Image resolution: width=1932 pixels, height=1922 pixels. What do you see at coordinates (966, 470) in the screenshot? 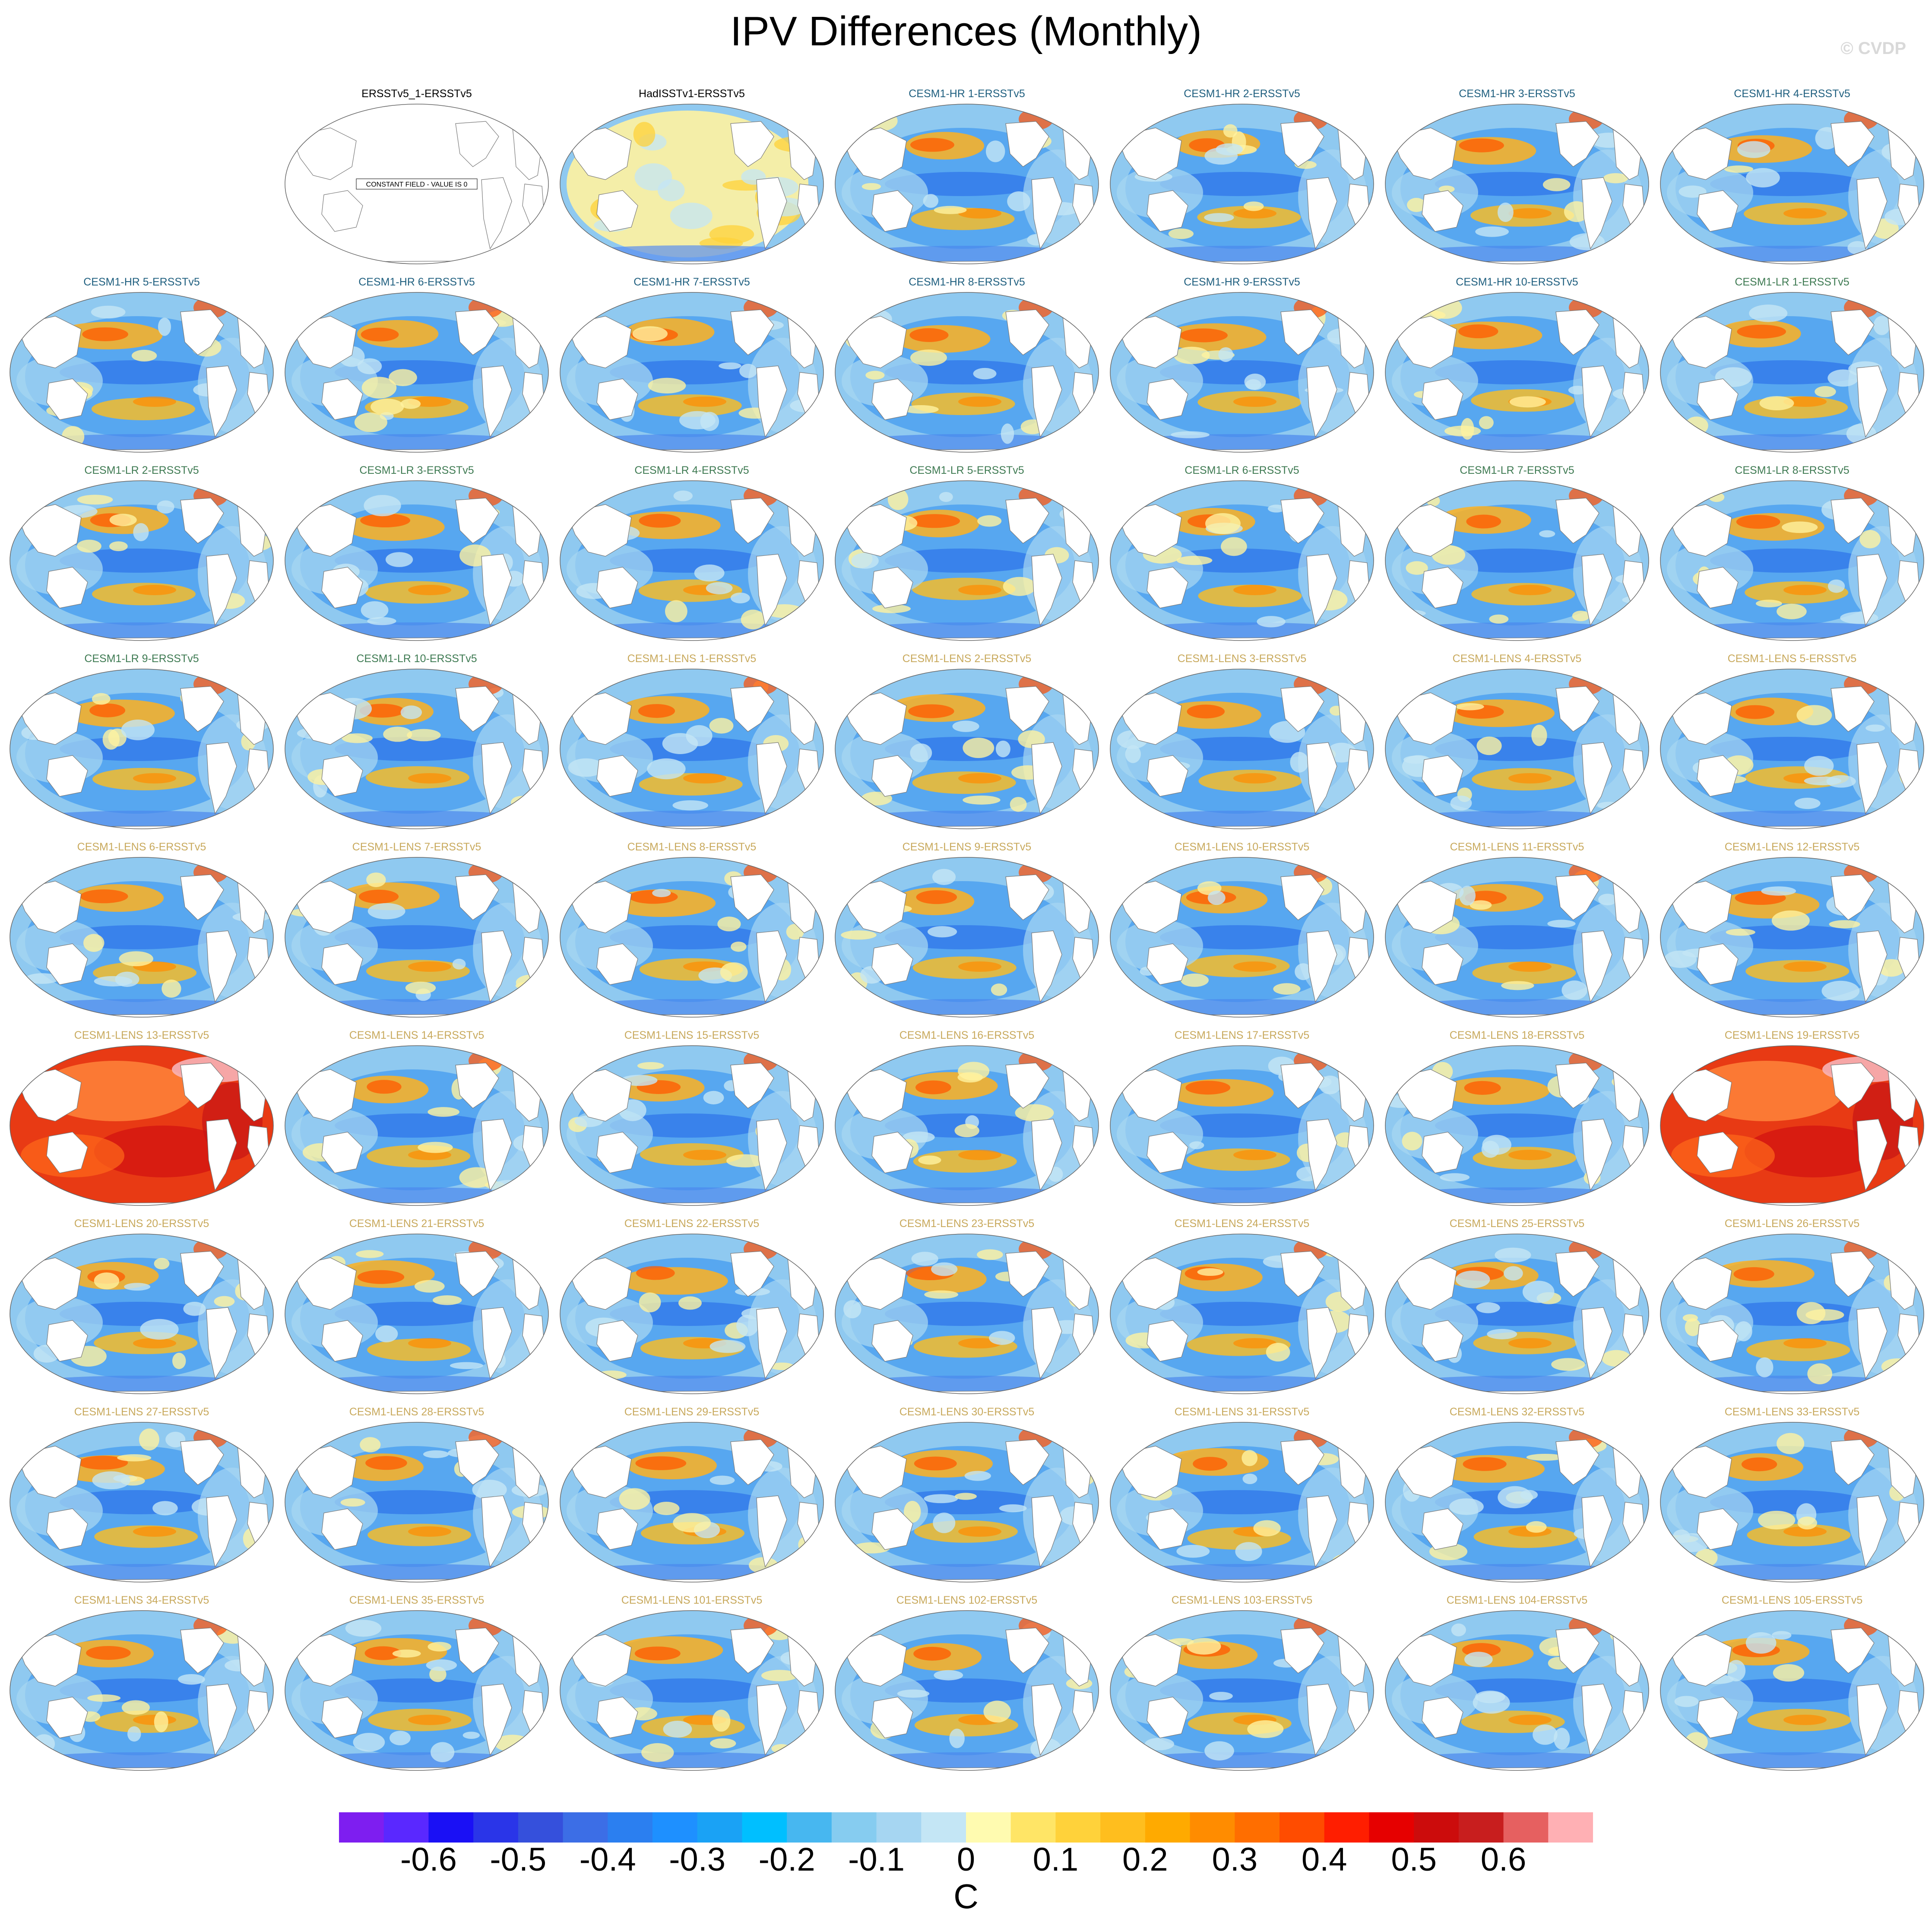
I see `panel-label: CESM1-LR 5-ERSSTv5` at bounding box center [966, 470].